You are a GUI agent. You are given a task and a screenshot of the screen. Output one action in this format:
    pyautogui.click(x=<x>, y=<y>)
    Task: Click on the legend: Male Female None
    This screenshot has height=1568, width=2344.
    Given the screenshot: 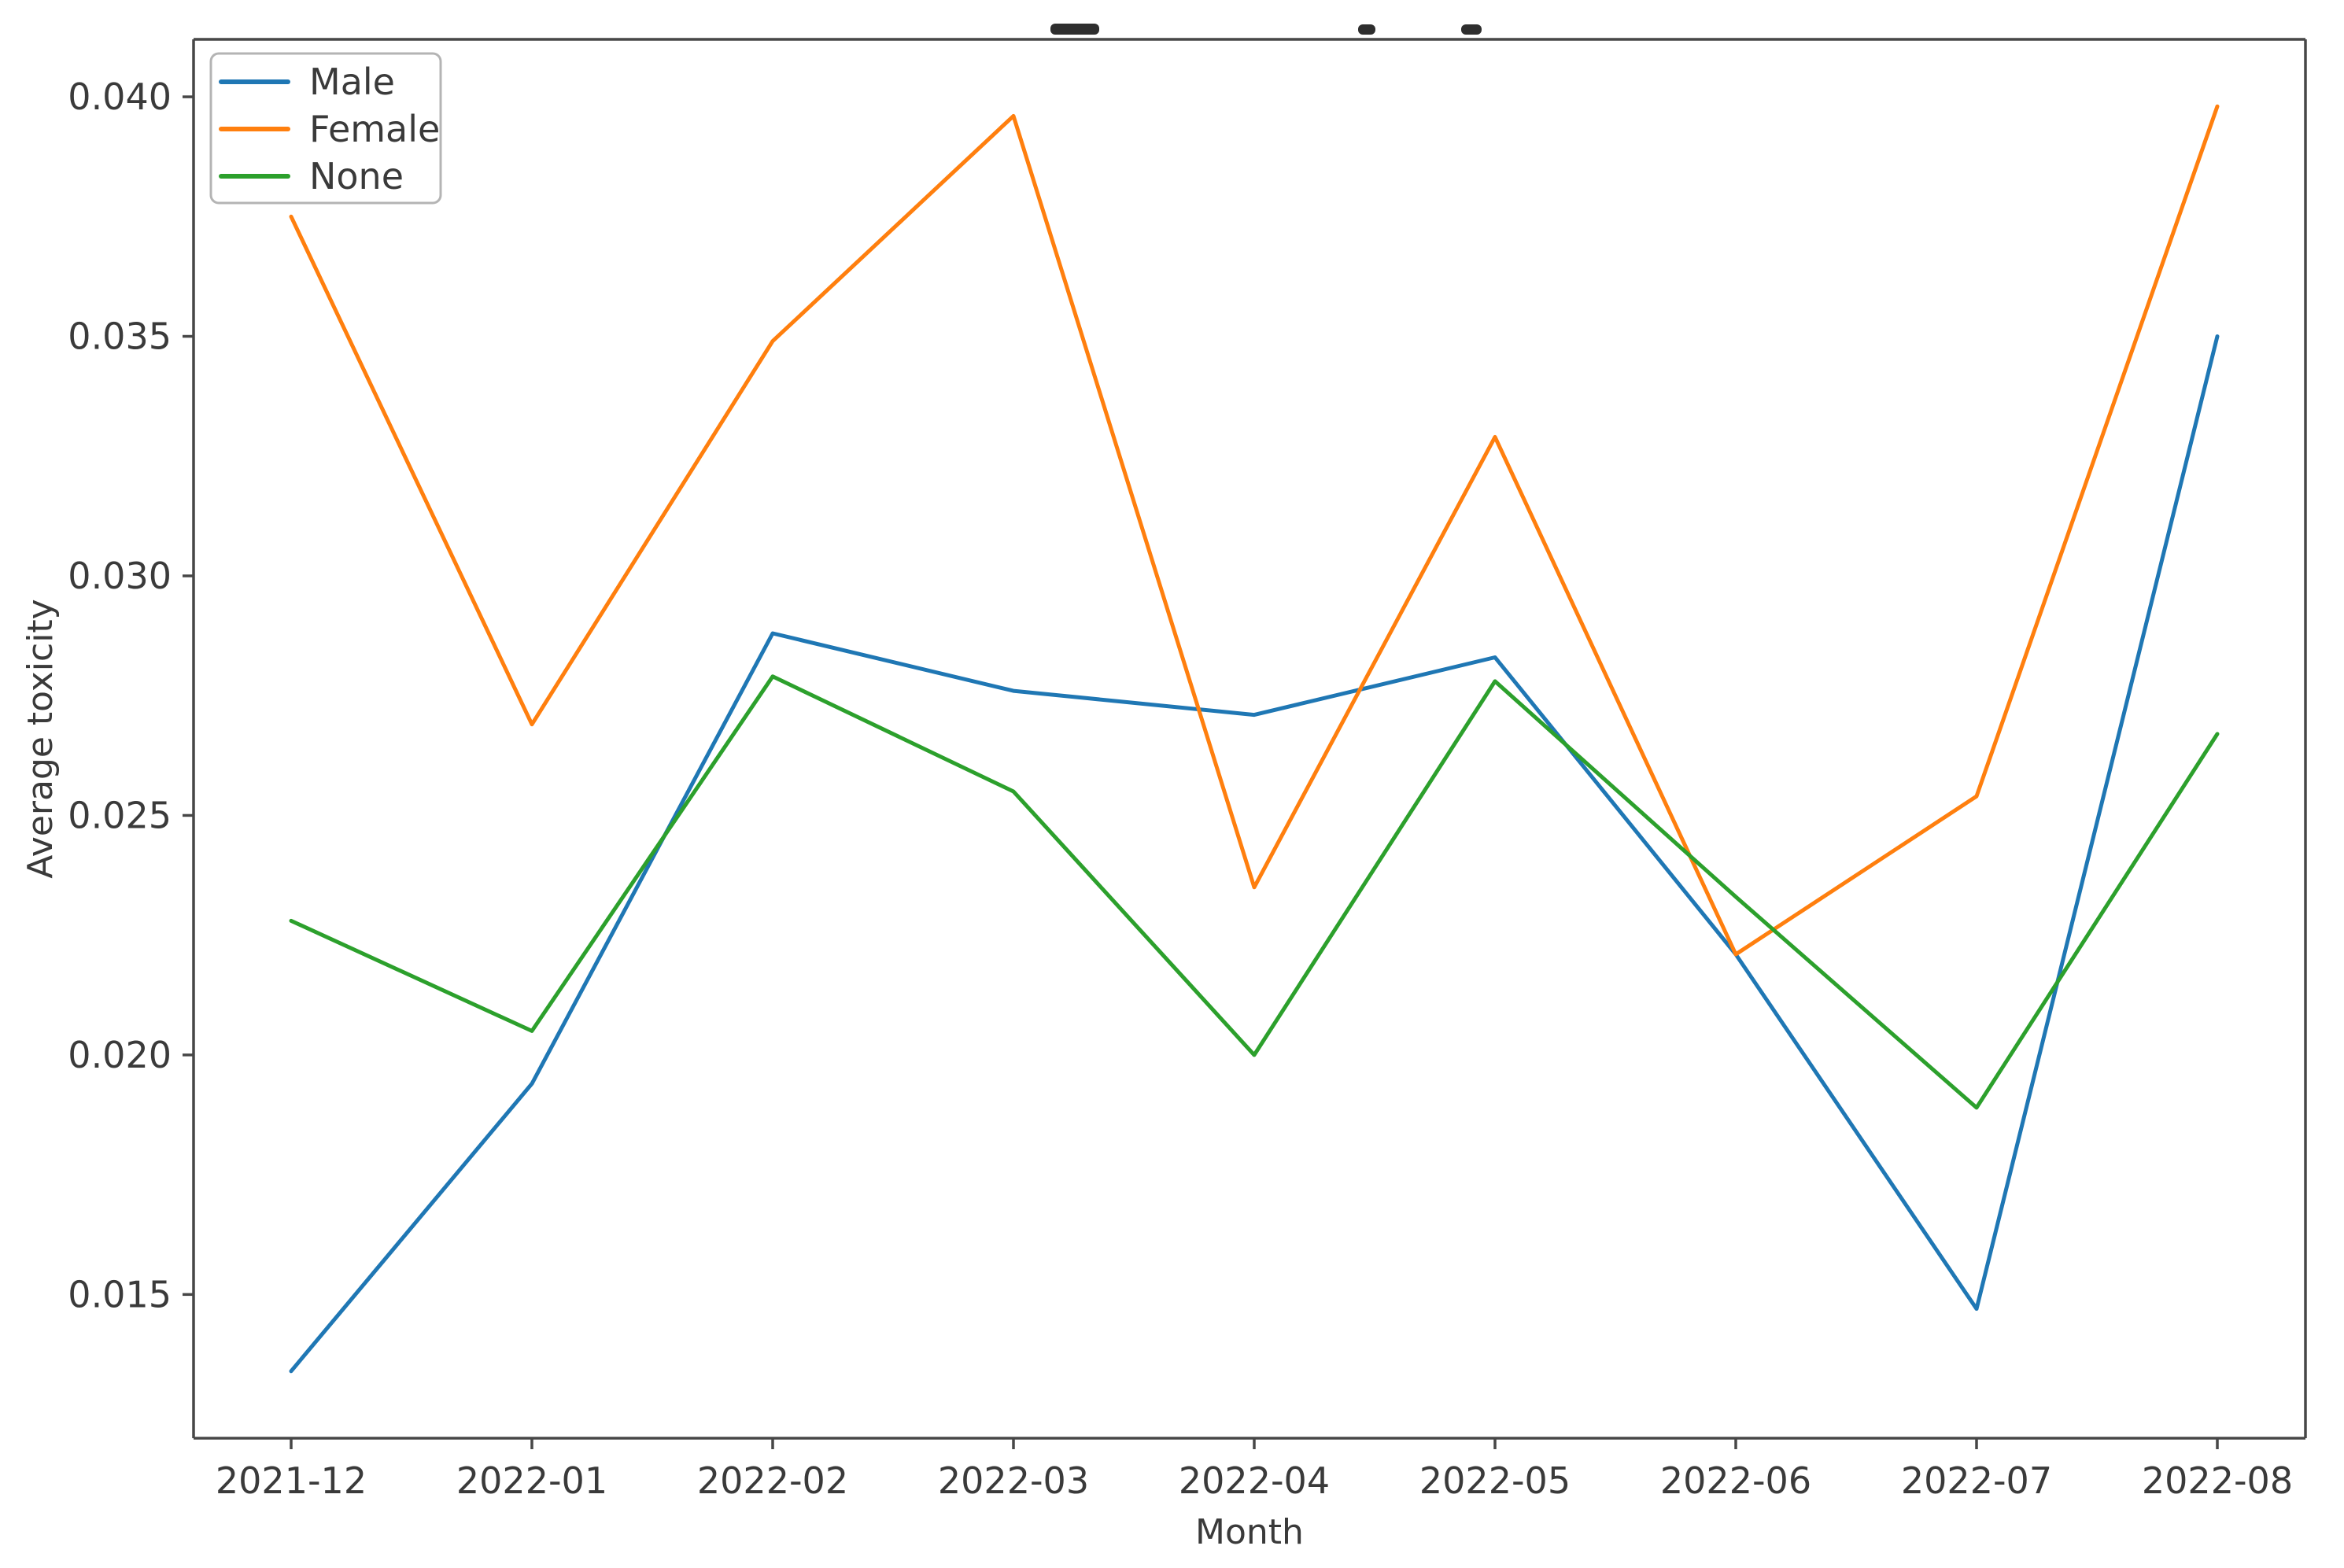 What is the action you would take?
    pyautogui.click(x=325, y=128)
    